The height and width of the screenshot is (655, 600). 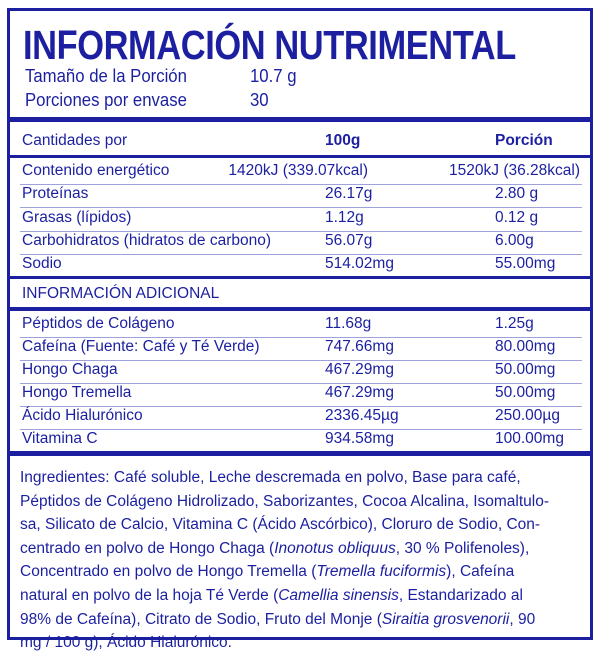 I want to click on nutrient-name: Carbohidratos (hidratos de carbono), so click(x=146, y=240).